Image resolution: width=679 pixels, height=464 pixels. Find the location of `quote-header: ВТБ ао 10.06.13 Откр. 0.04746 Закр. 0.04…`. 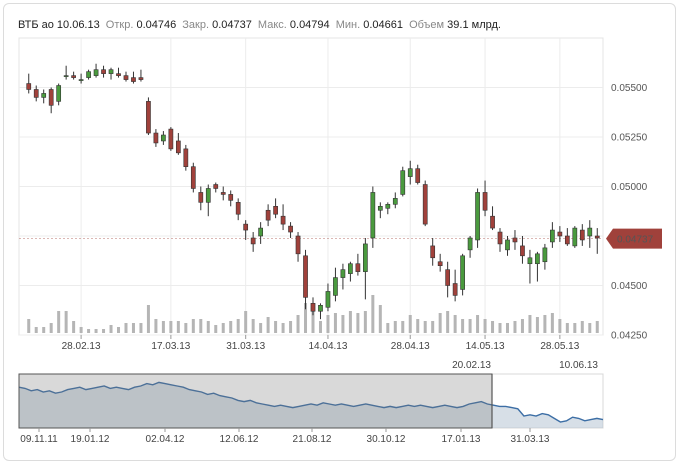

quote-header: ВТБ ао 10.06.13 Откр. 0.04746 Закр. 0.04… is located at coordinates (259, 25).